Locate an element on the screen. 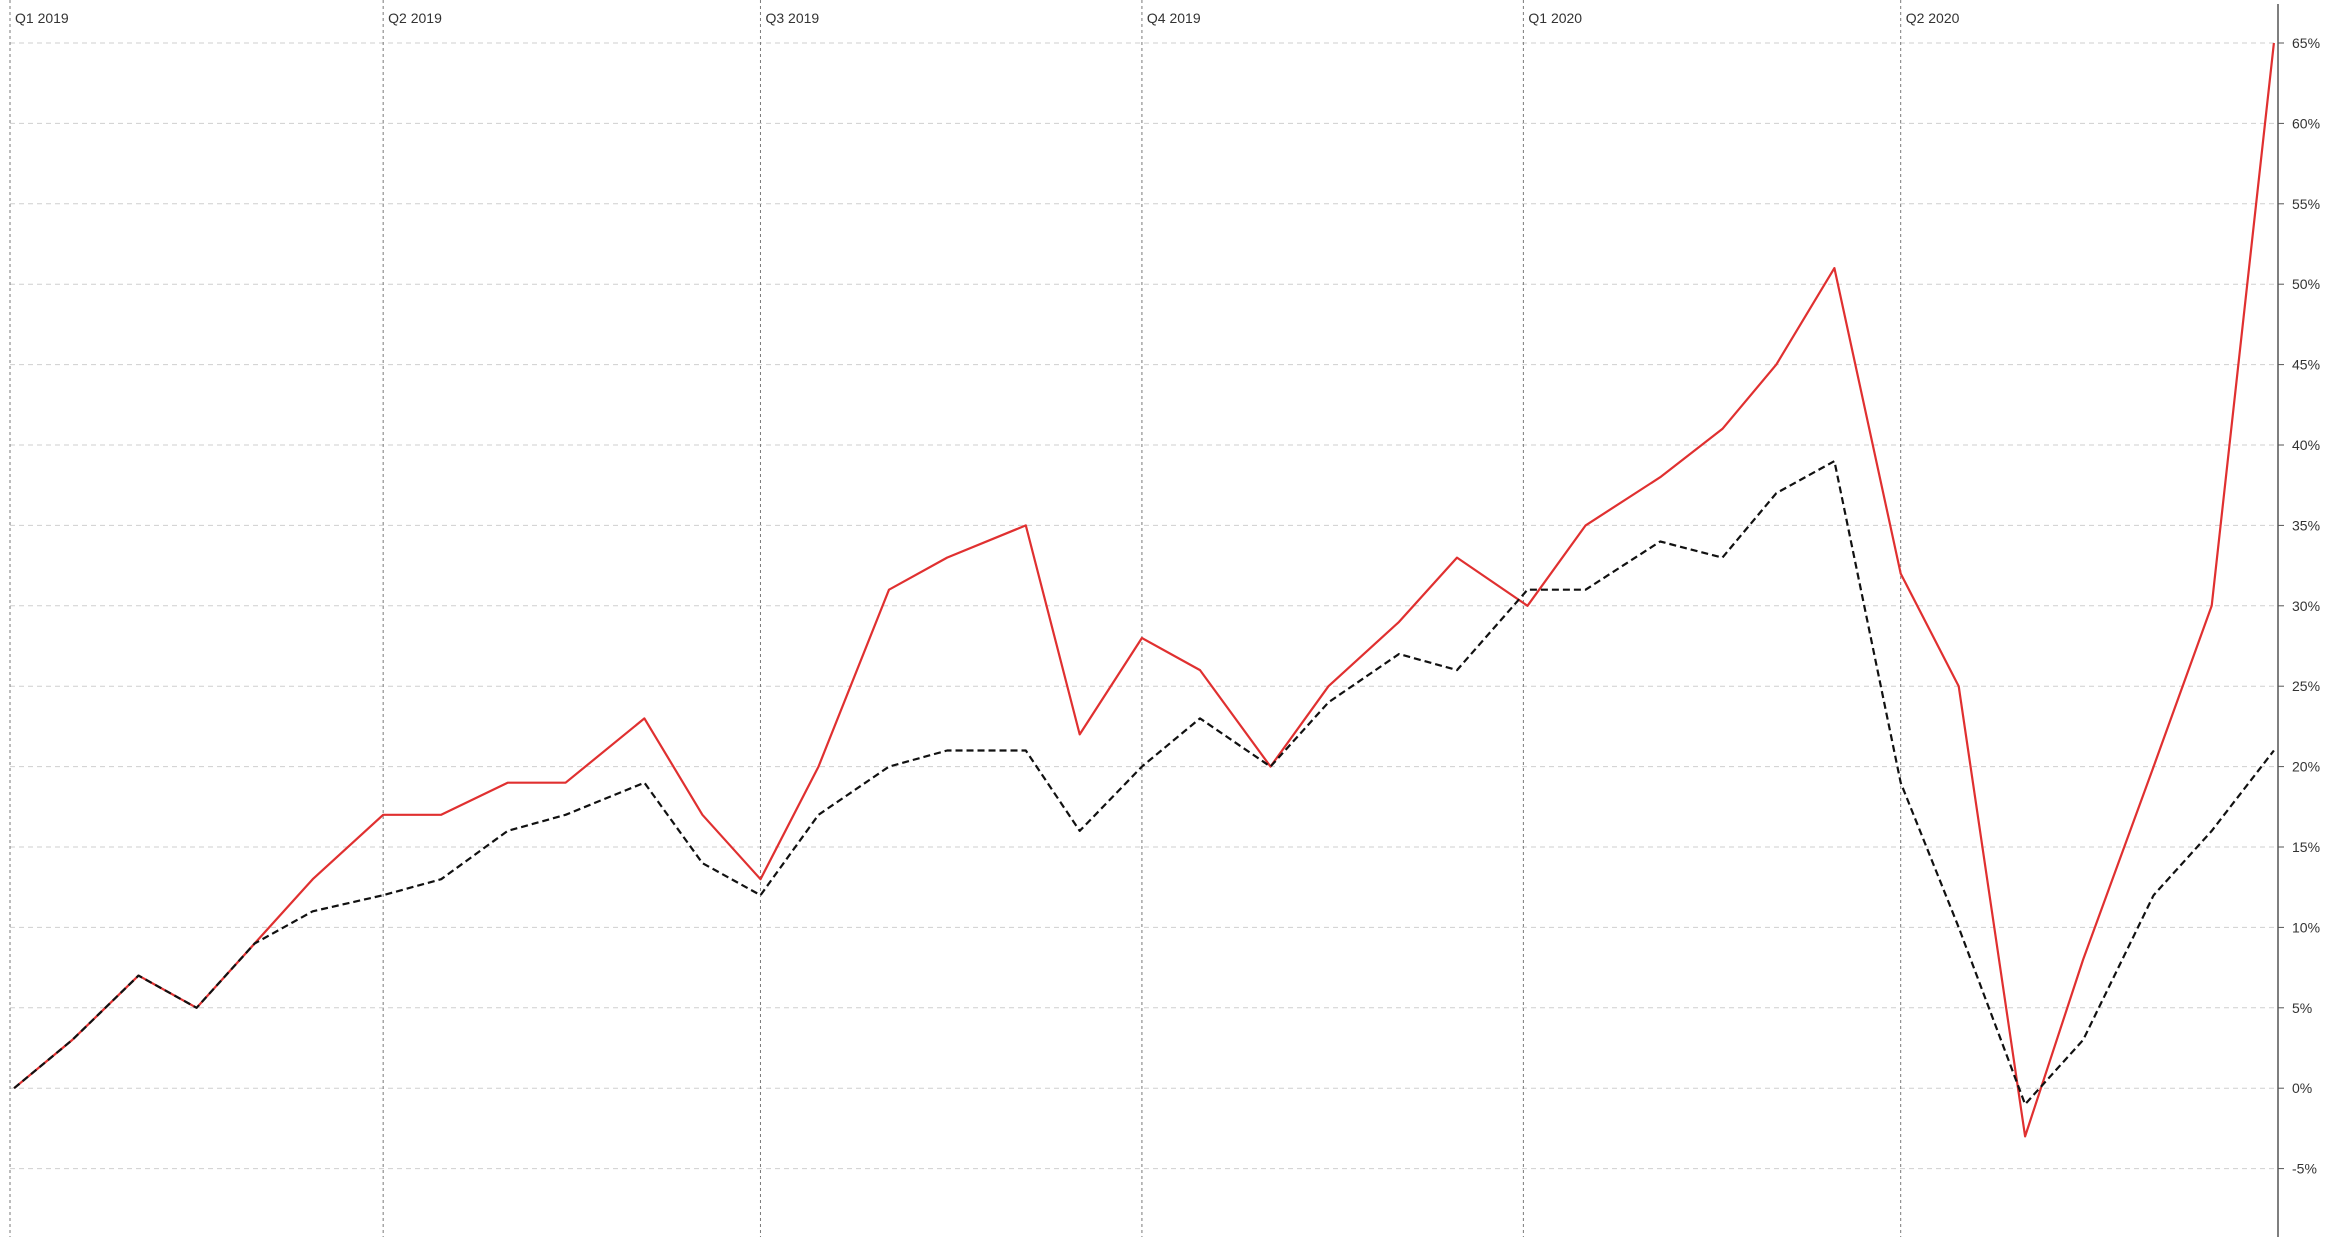 This screenshot has width=2326, height=1252. y-tick-label: 0% is located at coordinates (2302, 1088).